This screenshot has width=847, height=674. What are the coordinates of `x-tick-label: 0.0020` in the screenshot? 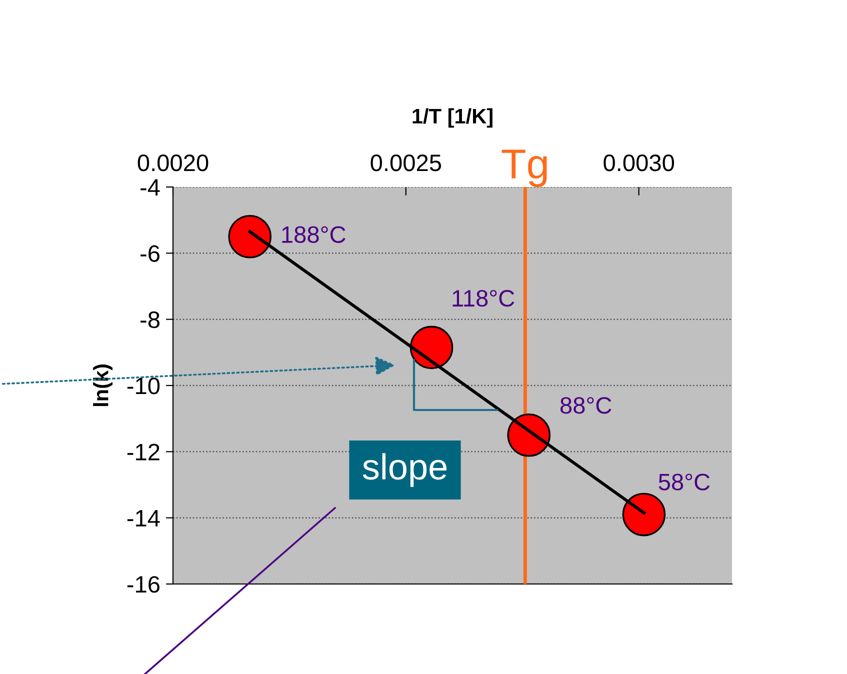 It's located at (173, 163).